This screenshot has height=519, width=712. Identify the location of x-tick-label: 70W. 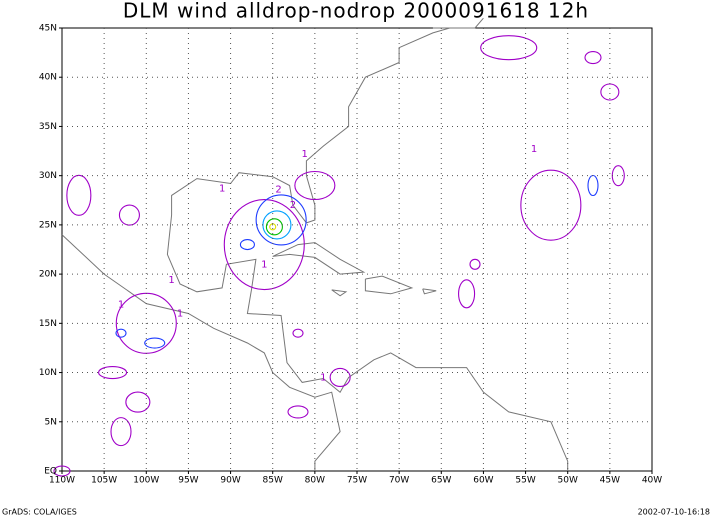
(399, 481).